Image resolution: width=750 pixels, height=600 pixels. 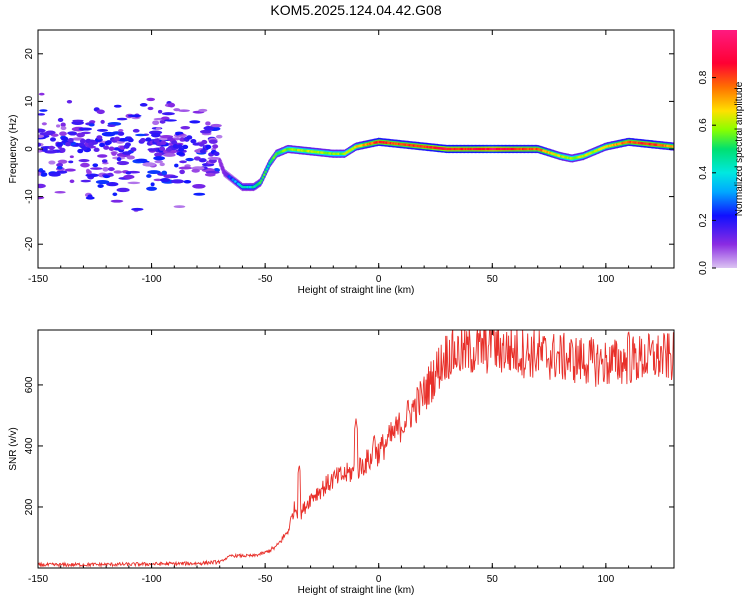 I want to click on colorbar-ticks: 0.0 0.2 0.4 0.6 0.8, so click(x=707, y=172).